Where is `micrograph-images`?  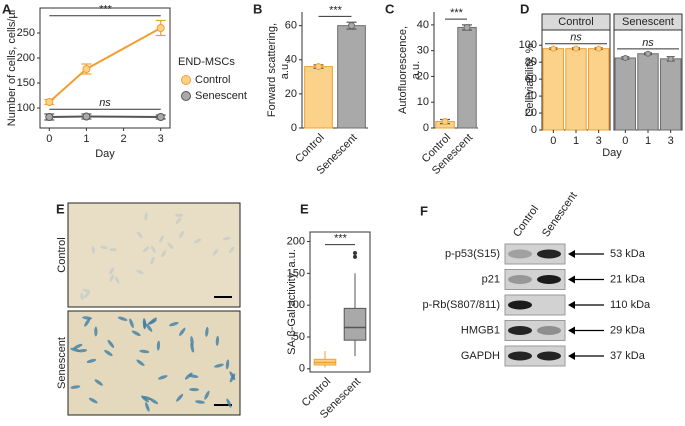 micrograph-images is located at coordinates (154, 309).